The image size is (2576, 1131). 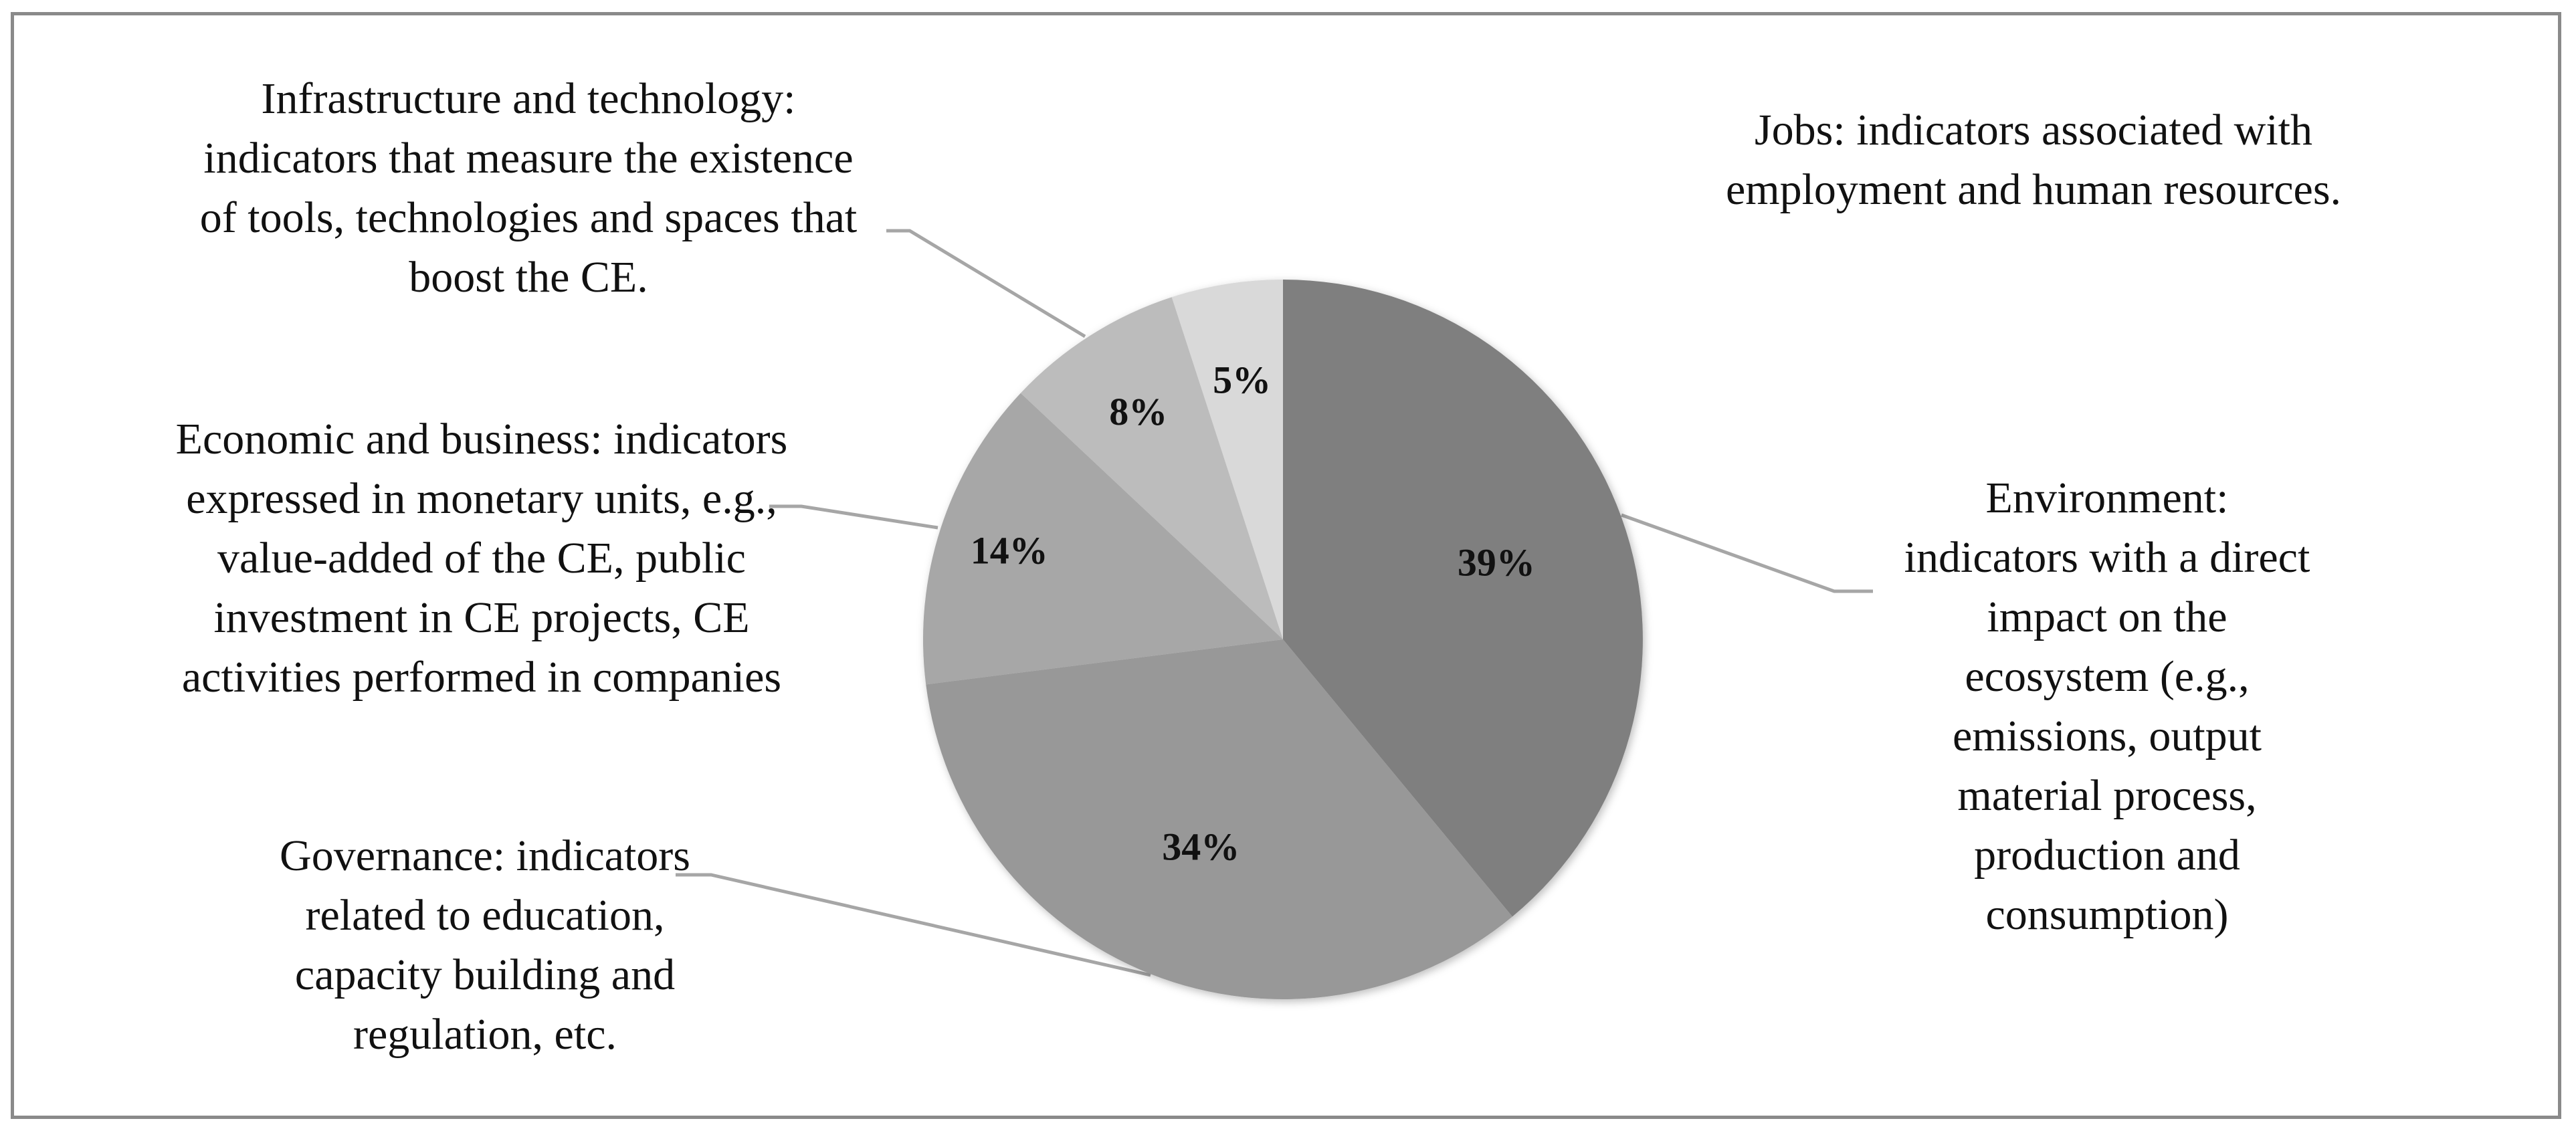 I want to click on value-label-infrastructure: 8%, so click(x=1138, y=411).